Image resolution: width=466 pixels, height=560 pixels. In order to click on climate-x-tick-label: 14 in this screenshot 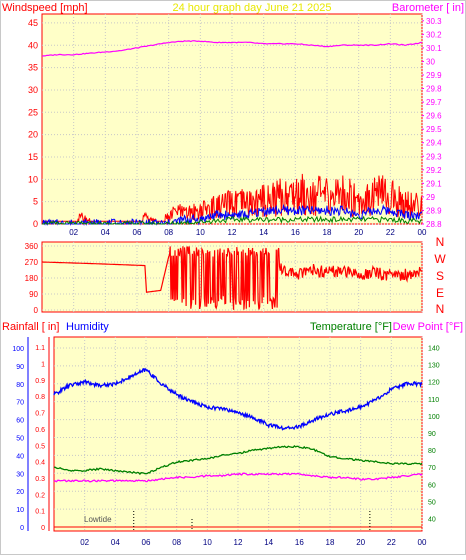, I will do `click(268, 542)`.